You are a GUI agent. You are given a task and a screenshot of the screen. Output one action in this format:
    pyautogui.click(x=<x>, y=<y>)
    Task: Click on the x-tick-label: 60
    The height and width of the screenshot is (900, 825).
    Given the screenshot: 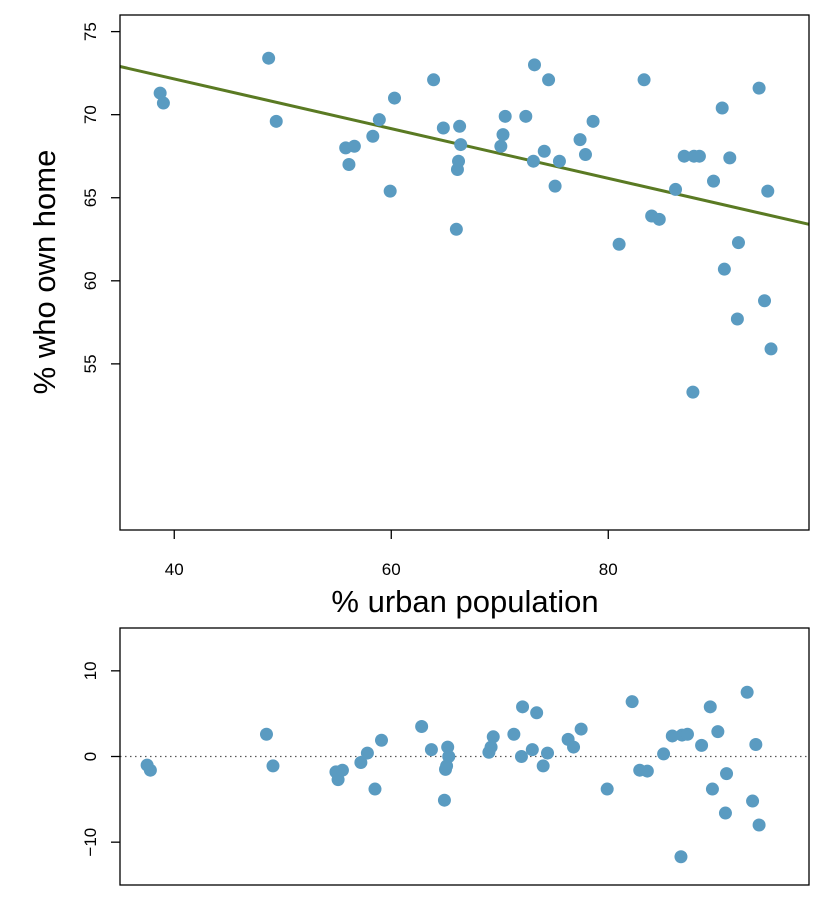 What is the action you would take?
    pyautogui.click(x=391, y=569)
    